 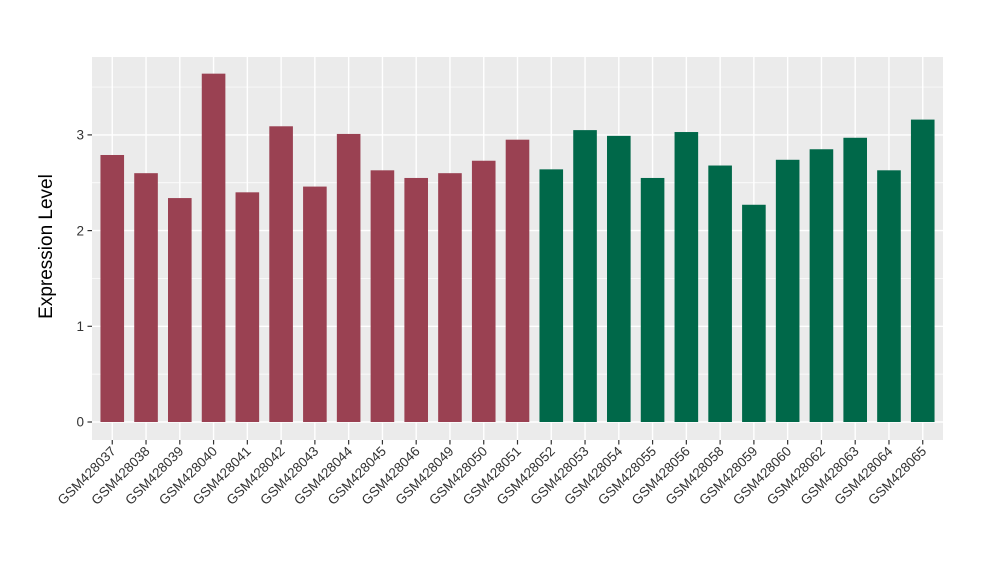 What do you see at coordinates (180, 310) in the screenshot?
I see `bar-GSM428039` at bounding box center [180, 310].